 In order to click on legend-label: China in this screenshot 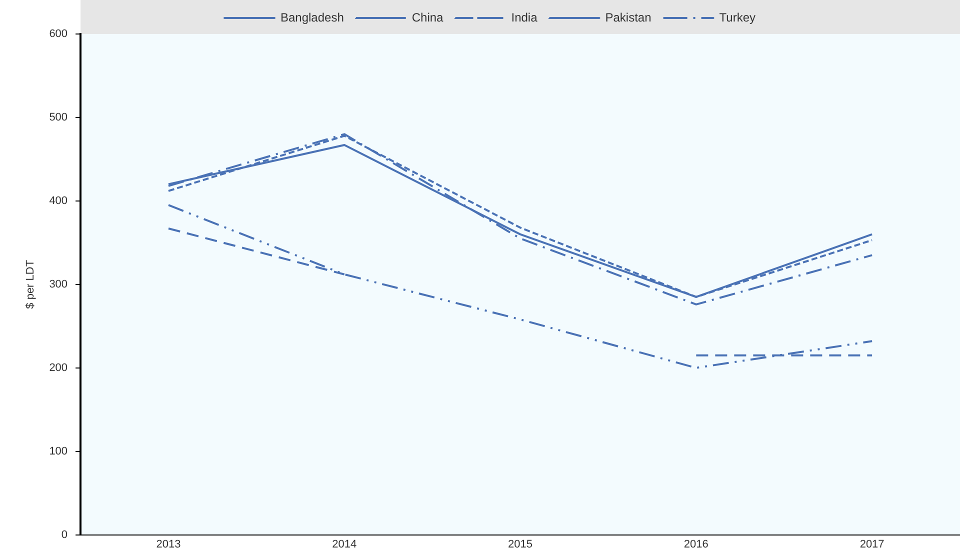, I will do `click(428, 17)`.